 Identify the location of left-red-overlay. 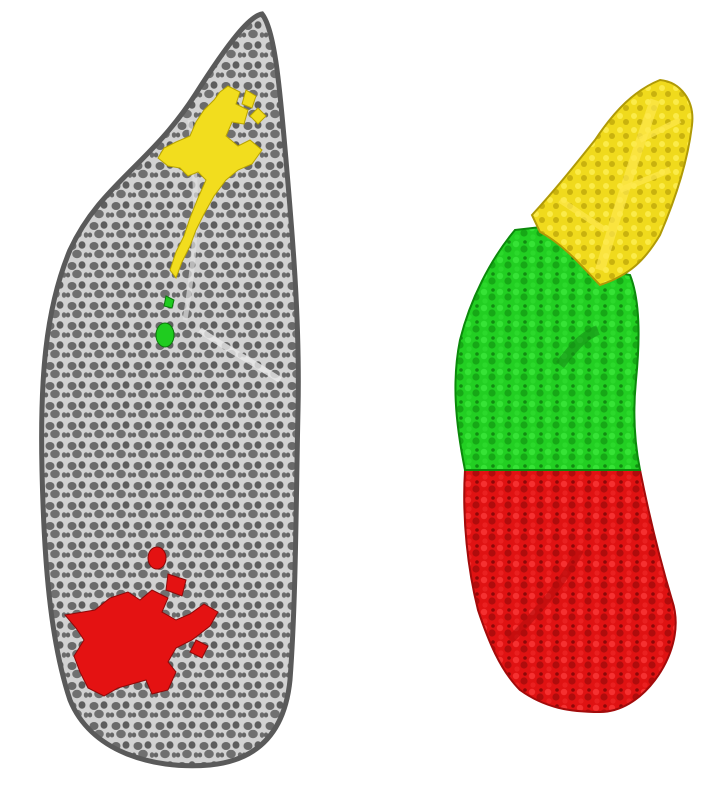
(141, 621).